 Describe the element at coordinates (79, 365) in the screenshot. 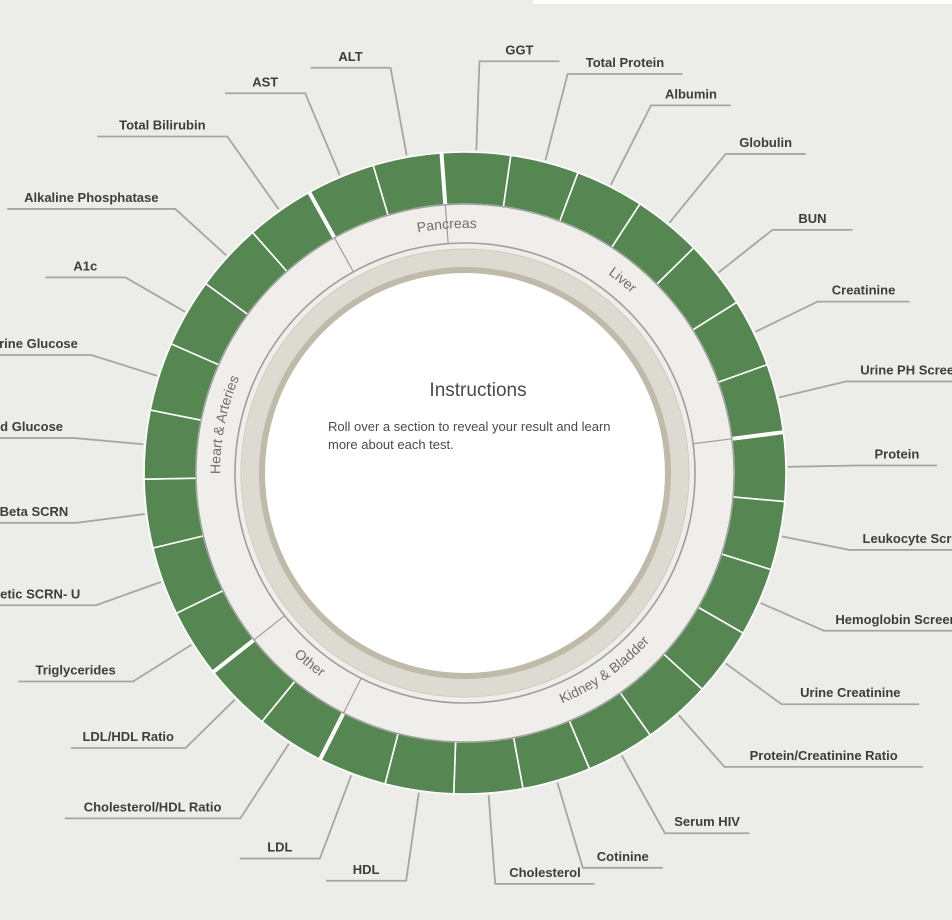

I see `leader-urine-glucose` at that location.